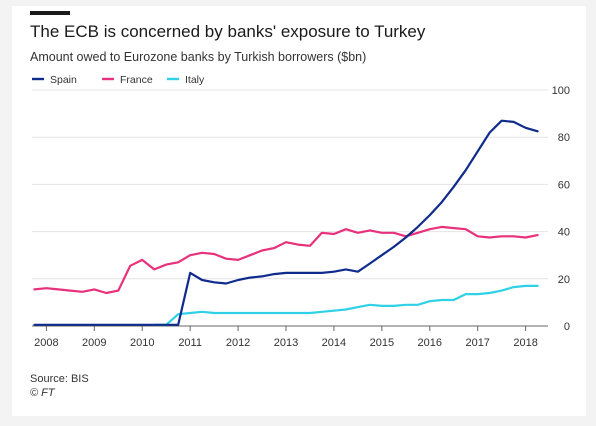 This screenshot has height=426, width=596. Describe the element at coordinates (561, 209) in the screenshot. I see `y-axis: 0 20 40 60 80 100` at that location.